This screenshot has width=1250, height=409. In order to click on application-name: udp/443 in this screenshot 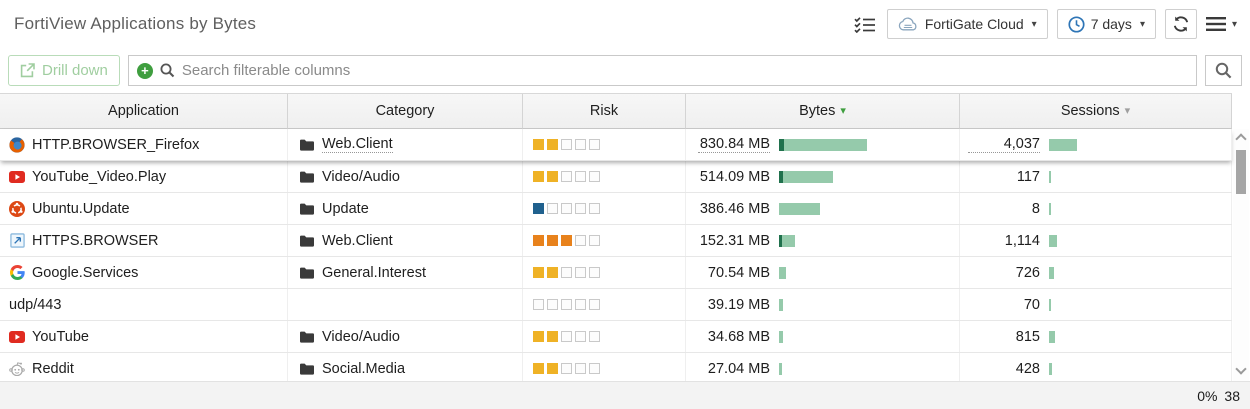, I will do `click(35, 304)`.